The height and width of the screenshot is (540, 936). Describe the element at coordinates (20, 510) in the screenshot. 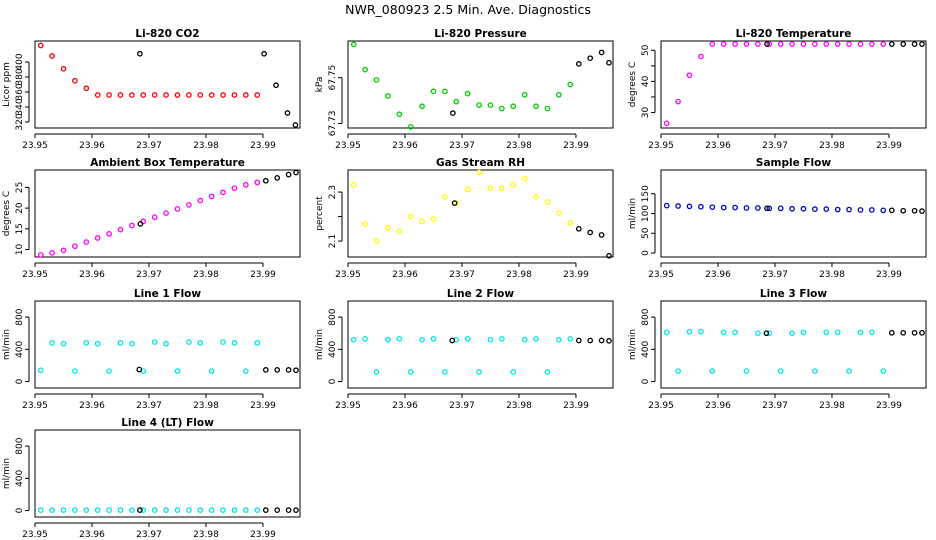

I see `y-tick-label: 0` at that location.